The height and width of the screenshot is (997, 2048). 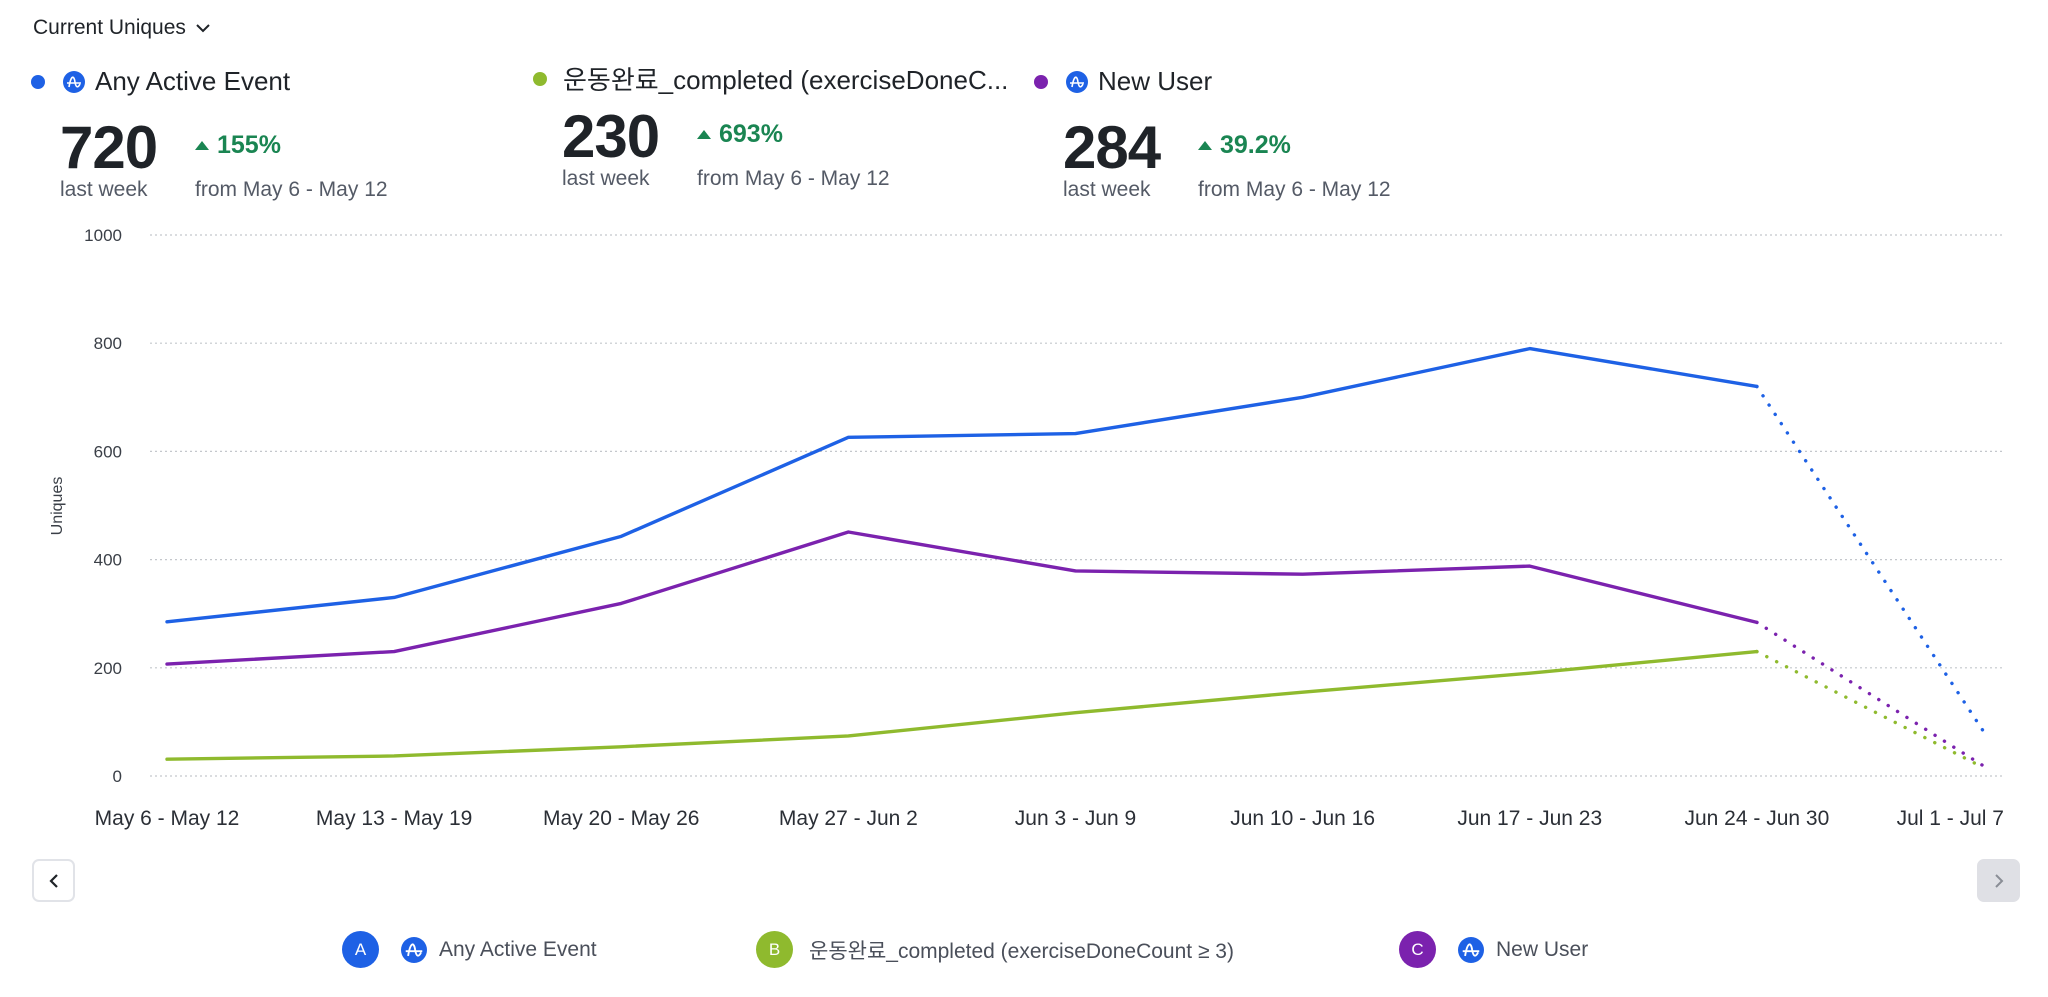 What do you see at coordinates (109, 147) in the screenshot?
I see `kpi-value: 720` at bounding box center [109, 147].